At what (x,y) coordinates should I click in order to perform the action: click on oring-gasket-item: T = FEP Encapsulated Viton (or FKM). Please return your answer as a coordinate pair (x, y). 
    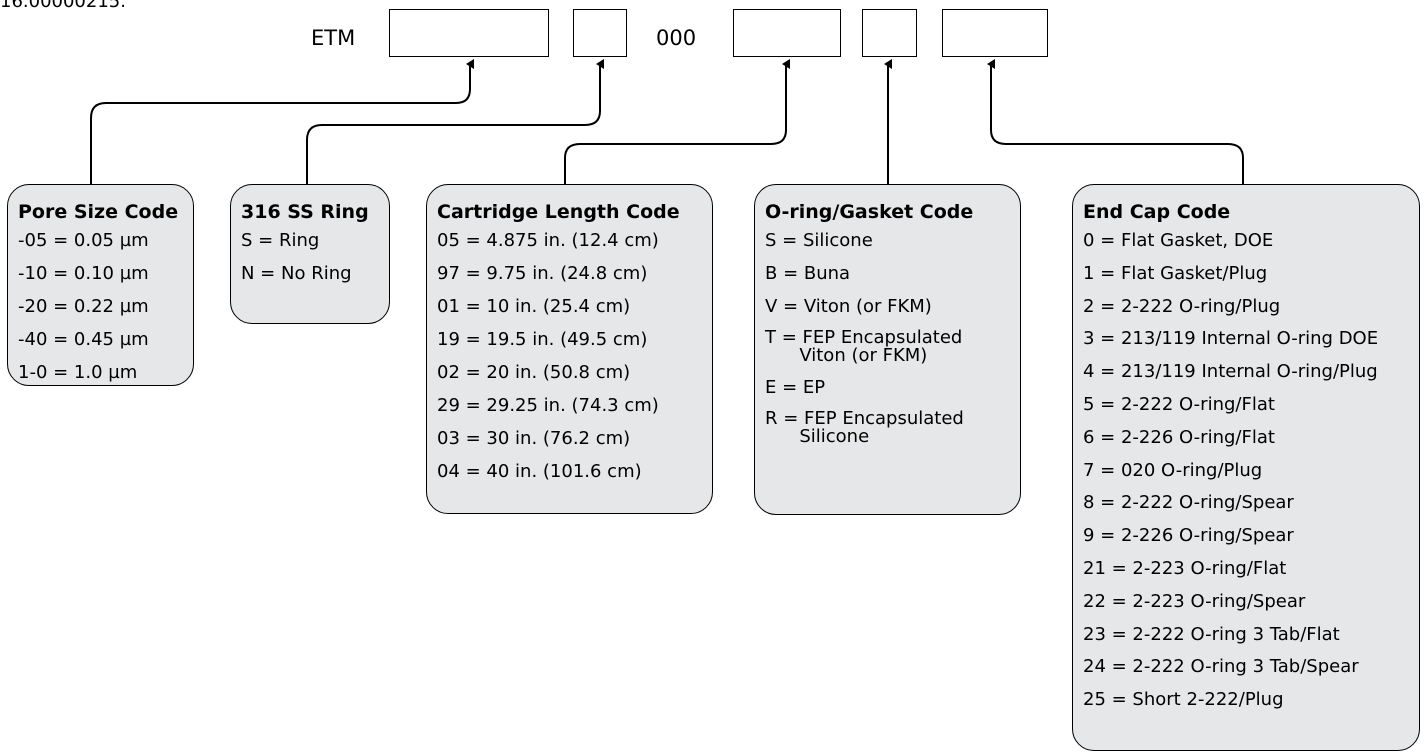
    Looking at the image, I should click on (864, 346).